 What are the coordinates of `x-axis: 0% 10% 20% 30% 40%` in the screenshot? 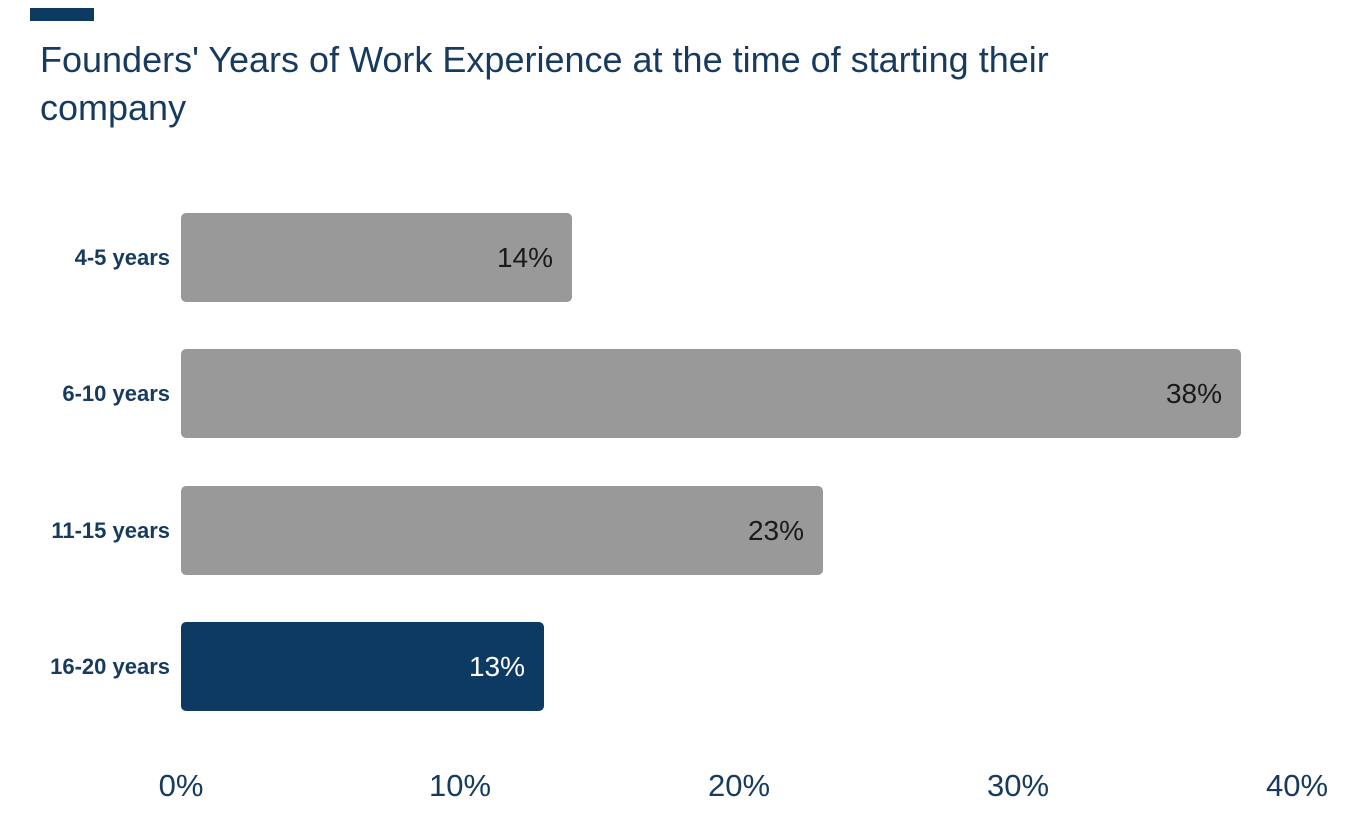 It's located at (677, 788).